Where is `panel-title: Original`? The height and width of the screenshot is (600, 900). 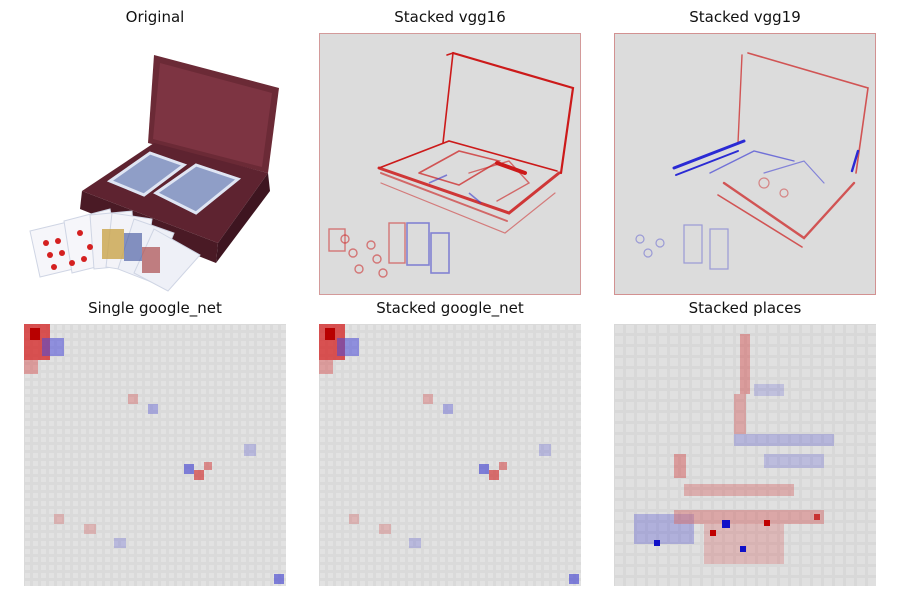
panel-title: Original is located at coordinates (155, 17).